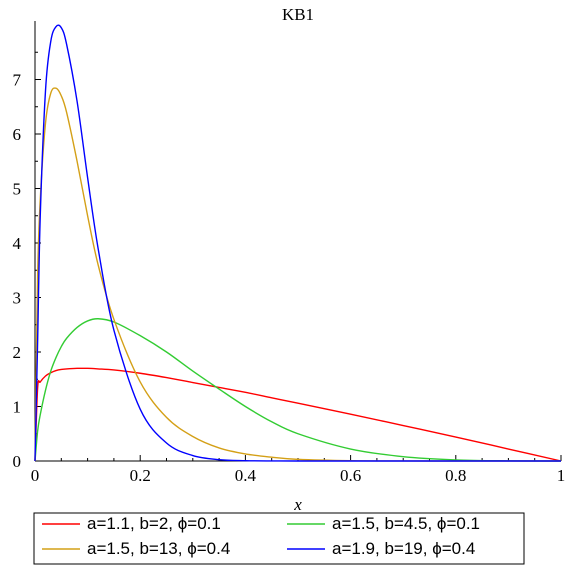 The height and width of the screenshot is (573, 566). I want to click on x-tick-labels: 0 0.2 0.4 0.6 0.8 1, so click(298, 475).